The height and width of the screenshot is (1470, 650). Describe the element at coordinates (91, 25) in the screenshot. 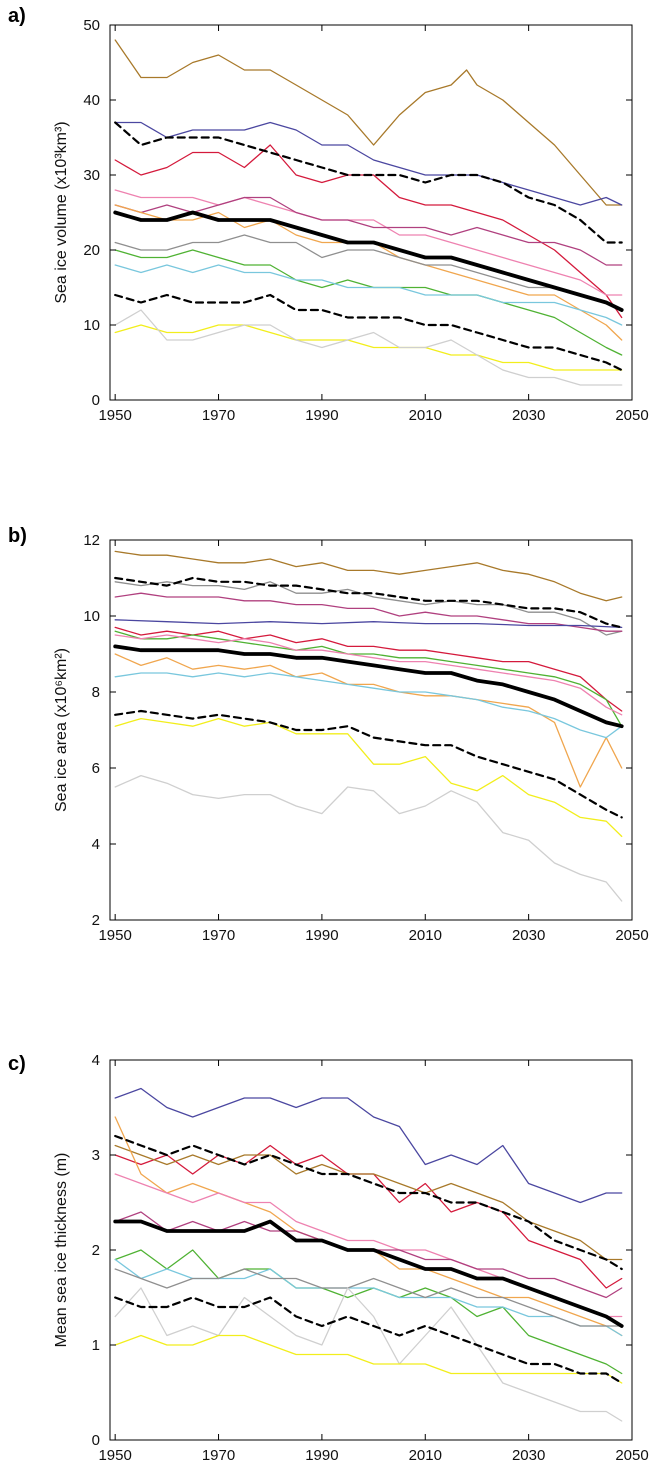

I see `panel-a-ytick-label-50: 50` at that location.